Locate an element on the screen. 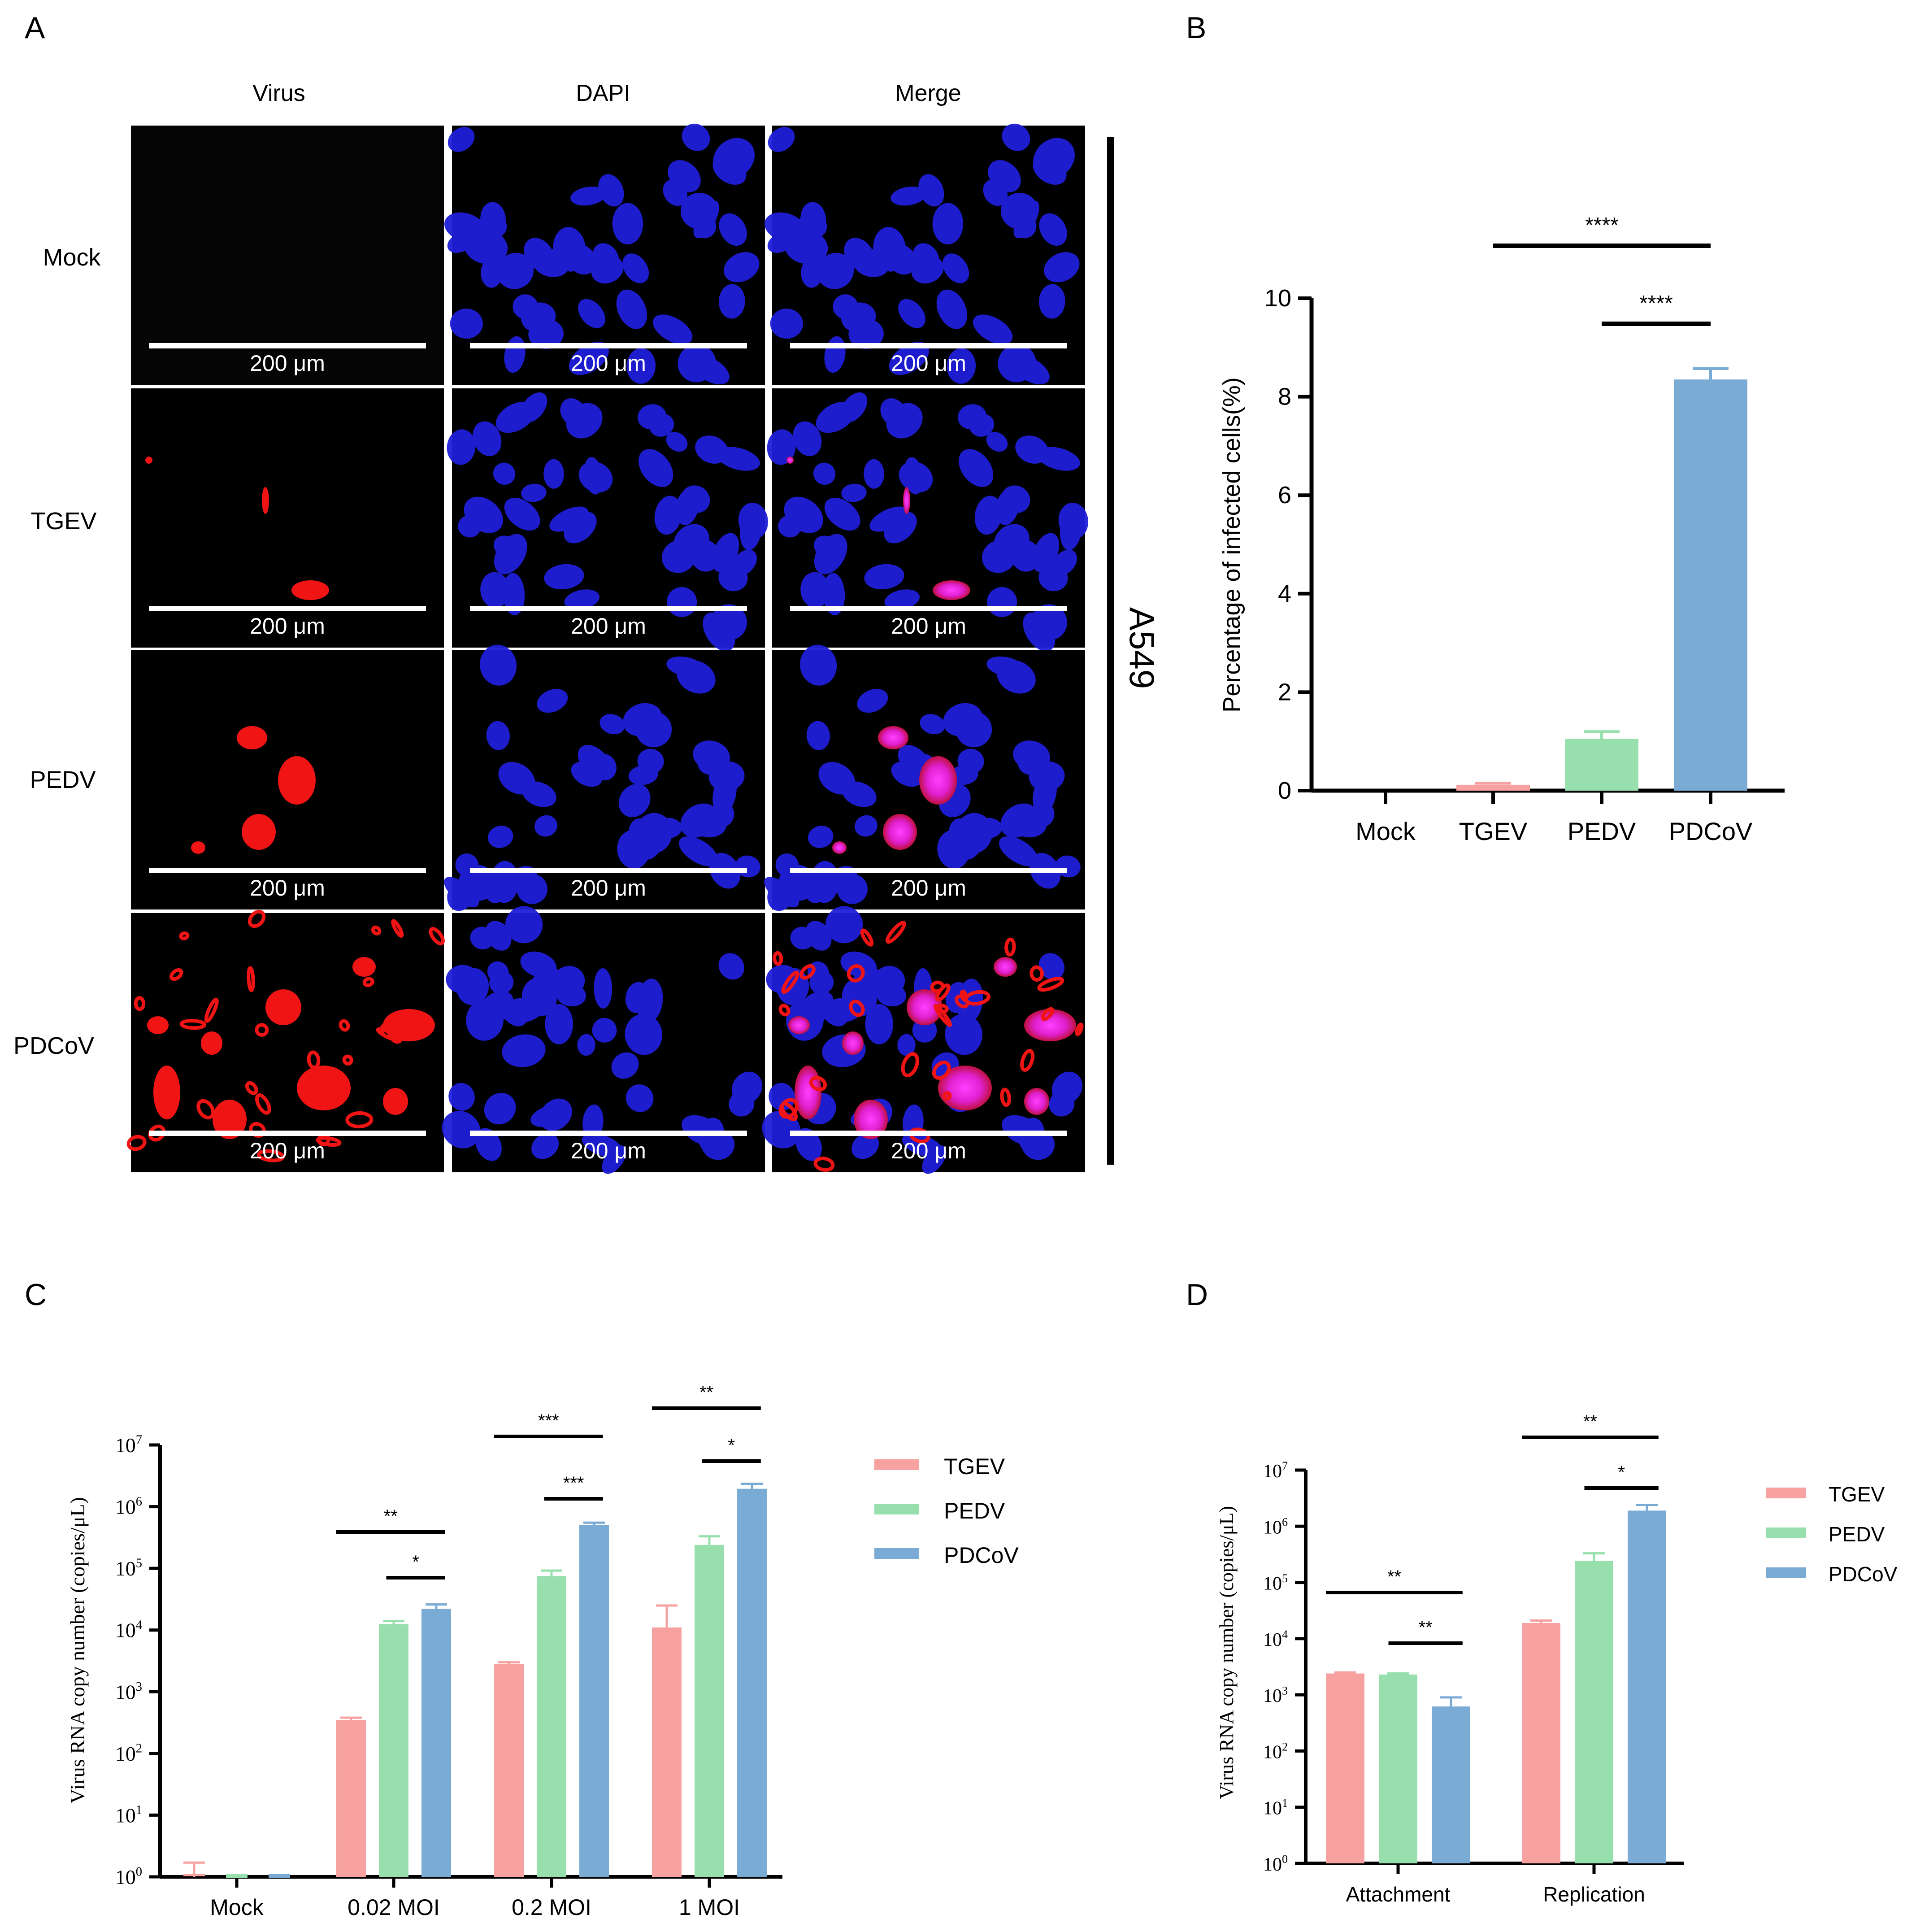  y-tick-label: 10¹ is located at coordinates (1275, 1808).